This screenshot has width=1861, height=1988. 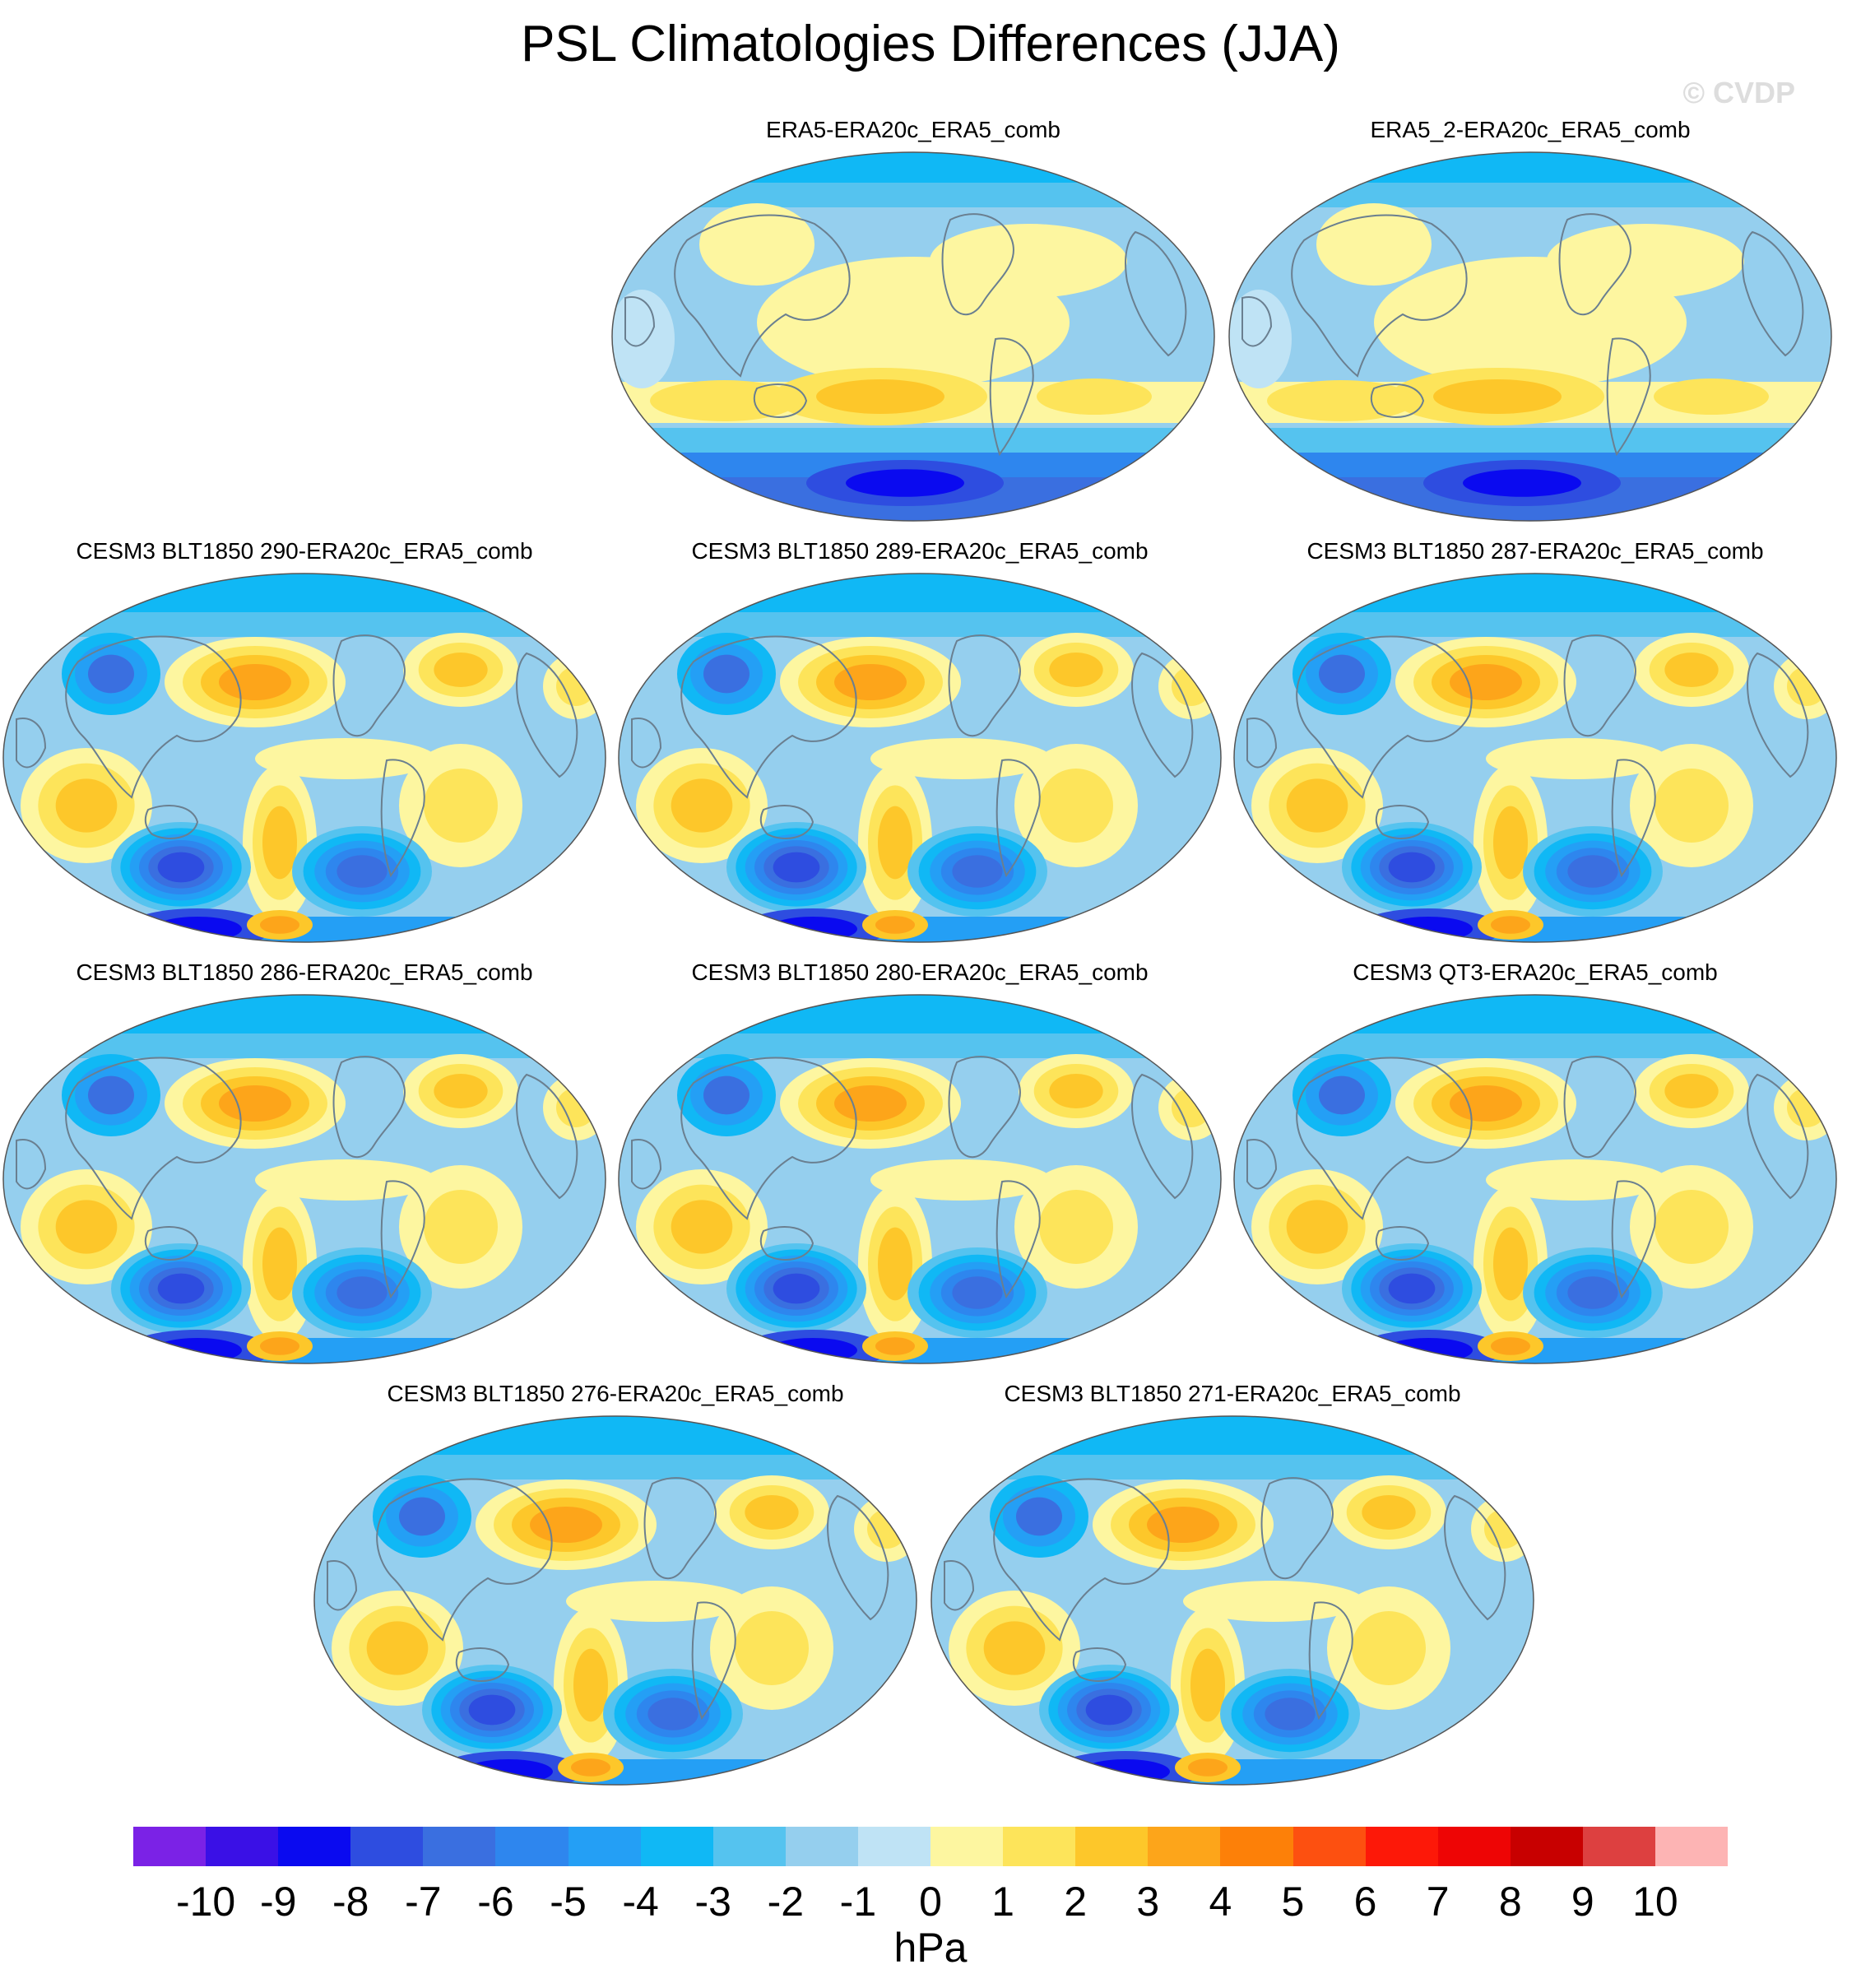 What do you see at coordinates (1711, 397) in the screenshot?
I see `southern-atlantic-positive` at bounding box center [1711, 397].